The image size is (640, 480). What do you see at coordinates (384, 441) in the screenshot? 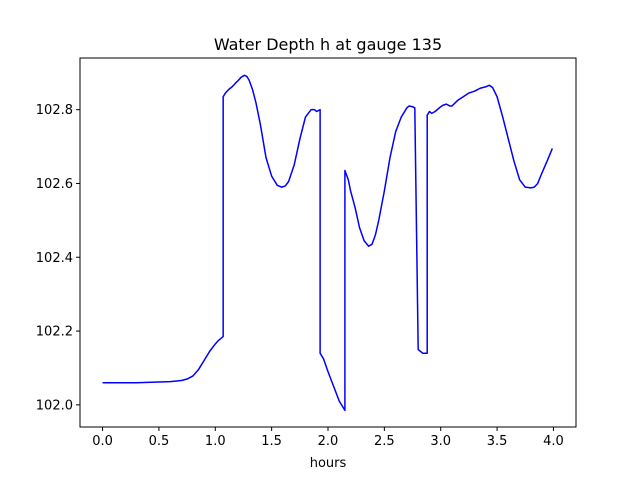
I see `x-tick-label: 2.5` at bounding box center [384, 441].